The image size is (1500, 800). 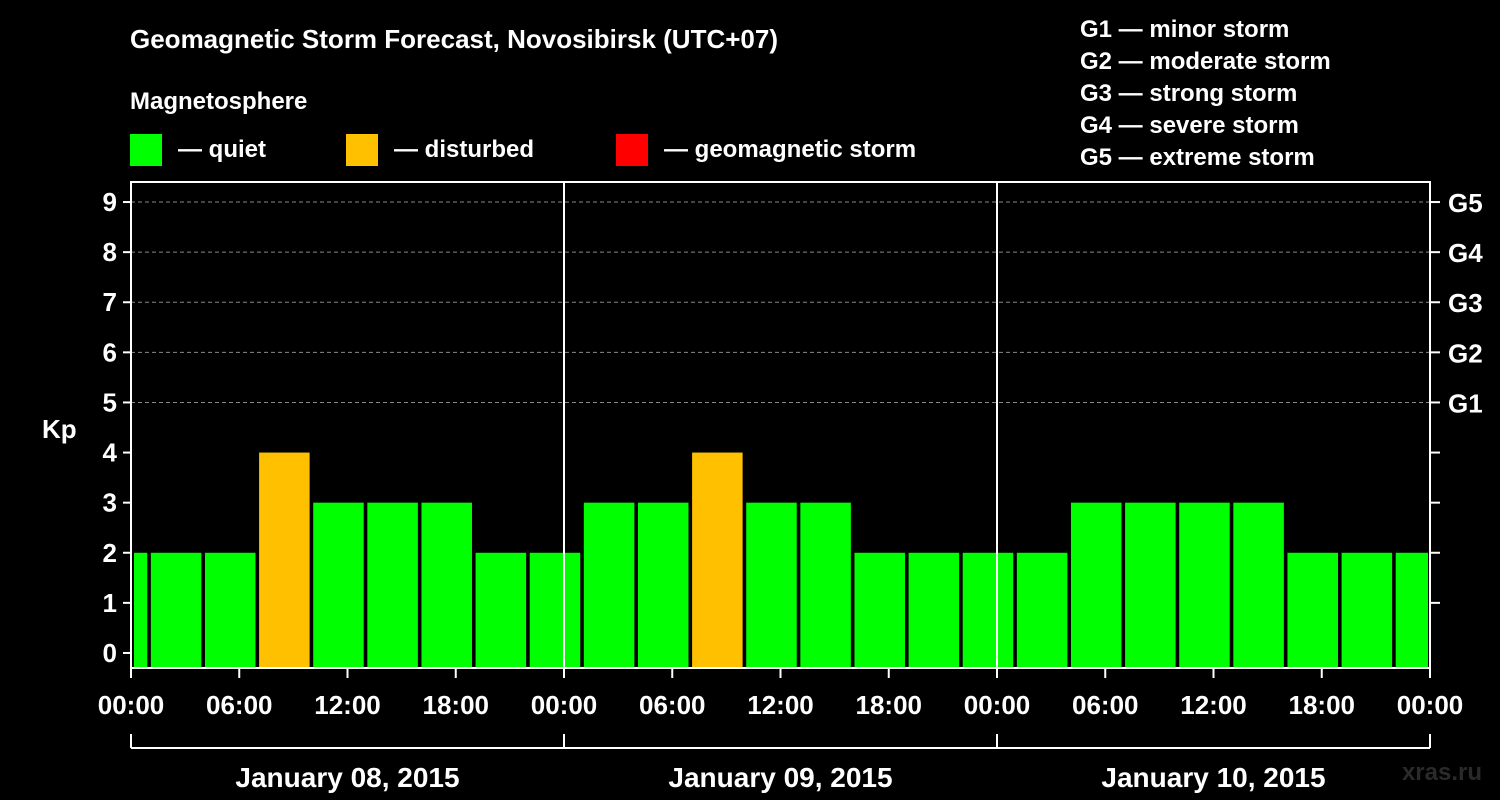 What do you see at coordinates (110, 453) in the screenshot?
I see `y-tick-label: 4` at bounding box center [110, 453].